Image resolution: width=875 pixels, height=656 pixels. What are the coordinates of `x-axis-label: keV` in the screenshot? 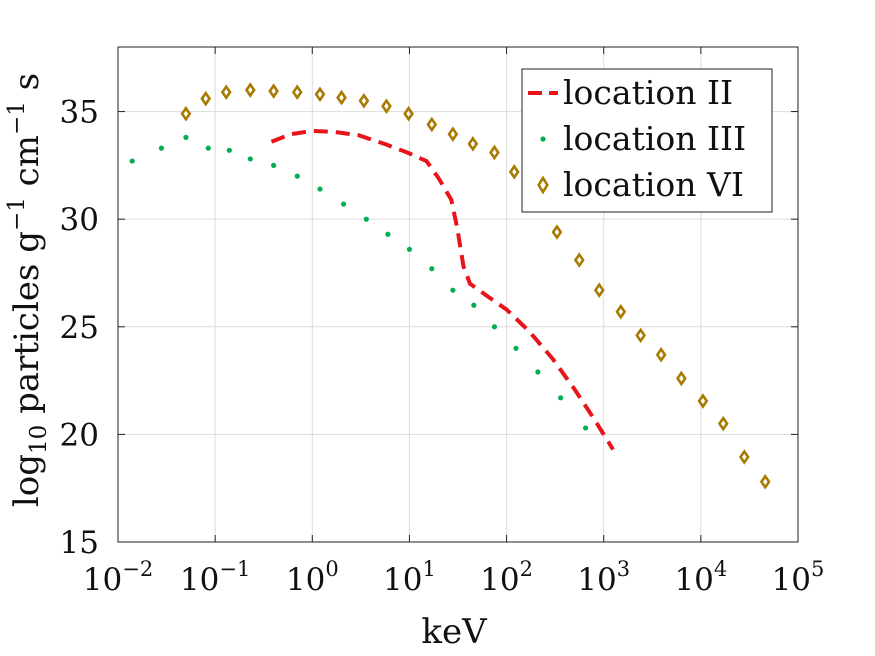 It's located at (454, 632).